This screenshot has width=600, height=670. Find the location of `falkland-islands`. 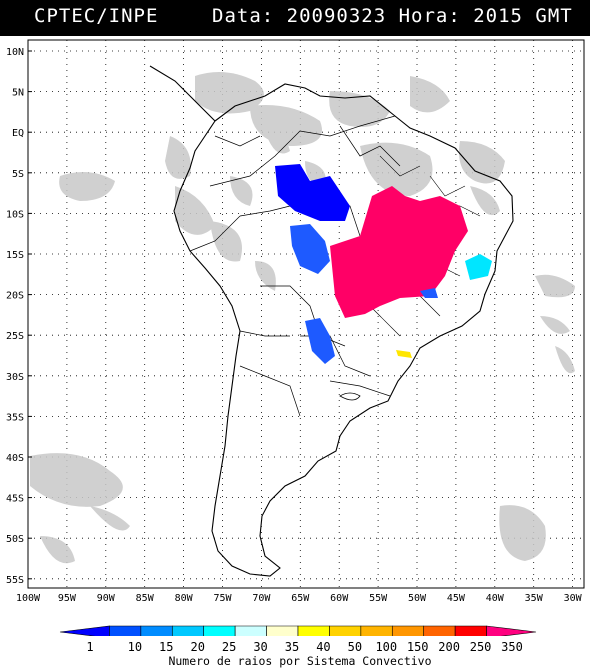

falkland-islands is located at coordinates (350, 396).